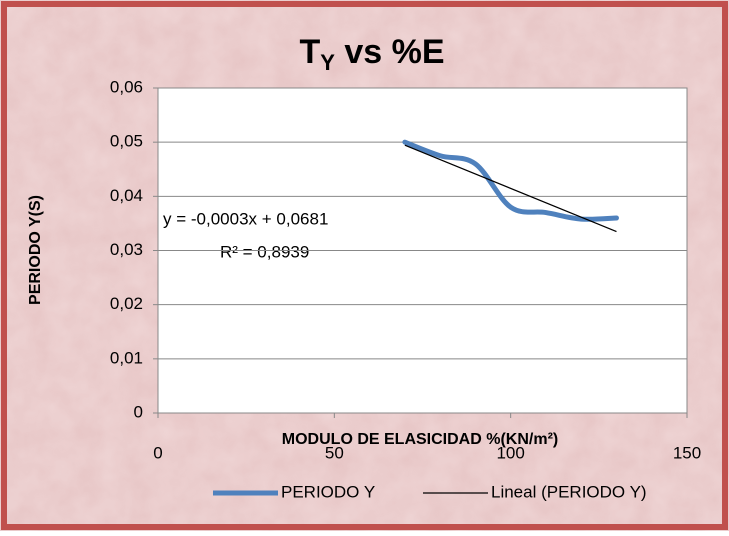 This screenshot has height=536, width=729. I want to click on x-tick-label: 50, so click(334, 452).